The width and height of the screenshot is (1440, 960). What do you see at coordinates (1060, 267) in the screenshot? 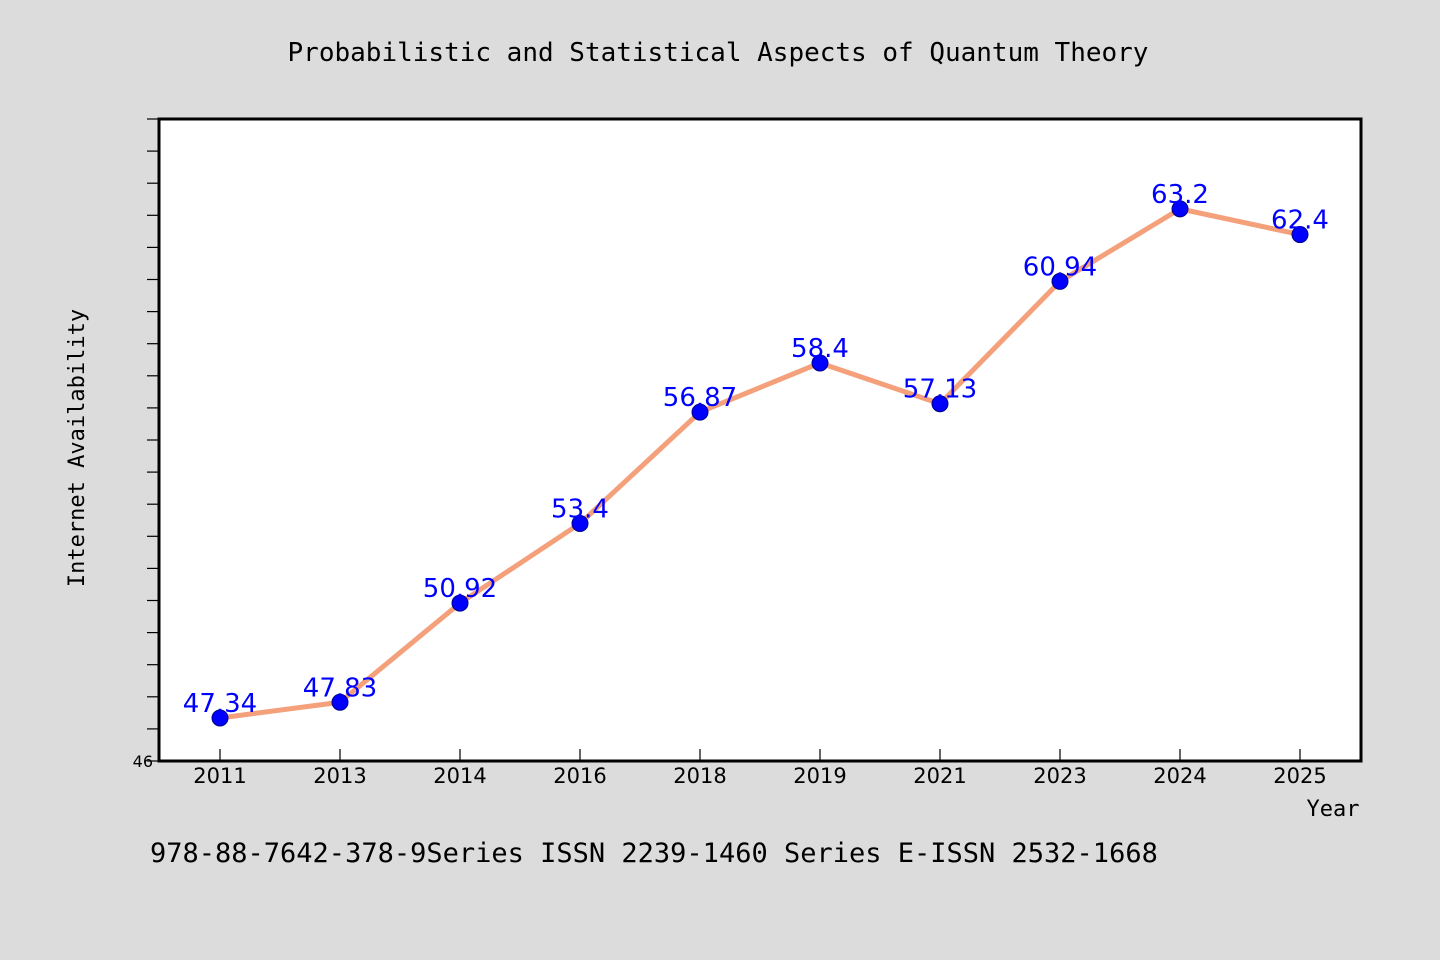
I see `data-label: 60.94` at bounding box center [1060, 267].